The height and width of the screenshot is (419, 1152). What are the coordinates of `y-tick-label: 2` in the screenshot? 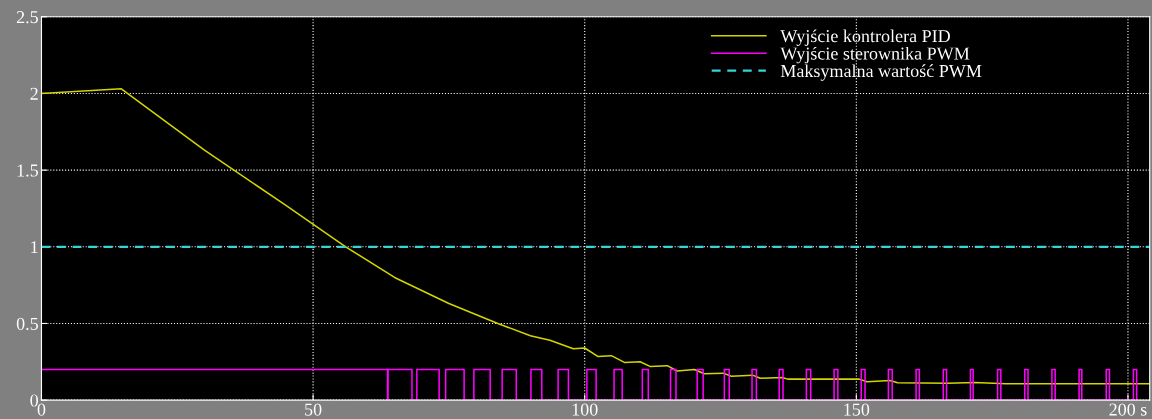 It's located at (34, 93).